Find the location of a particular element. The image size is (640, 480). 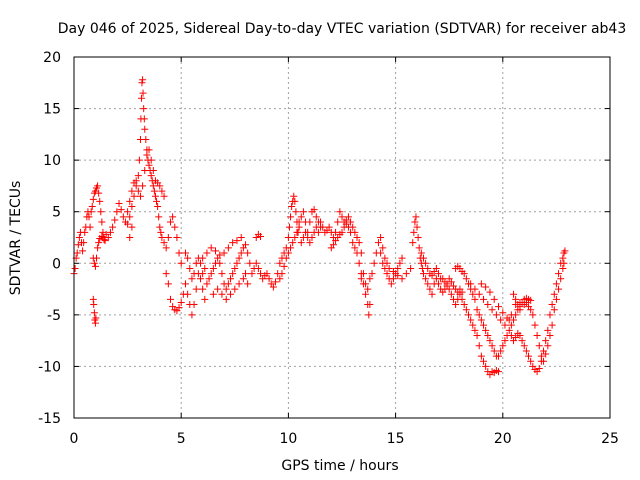

y-axis-title: SDTVAR / TECUs is located at coordinates (16, 238).